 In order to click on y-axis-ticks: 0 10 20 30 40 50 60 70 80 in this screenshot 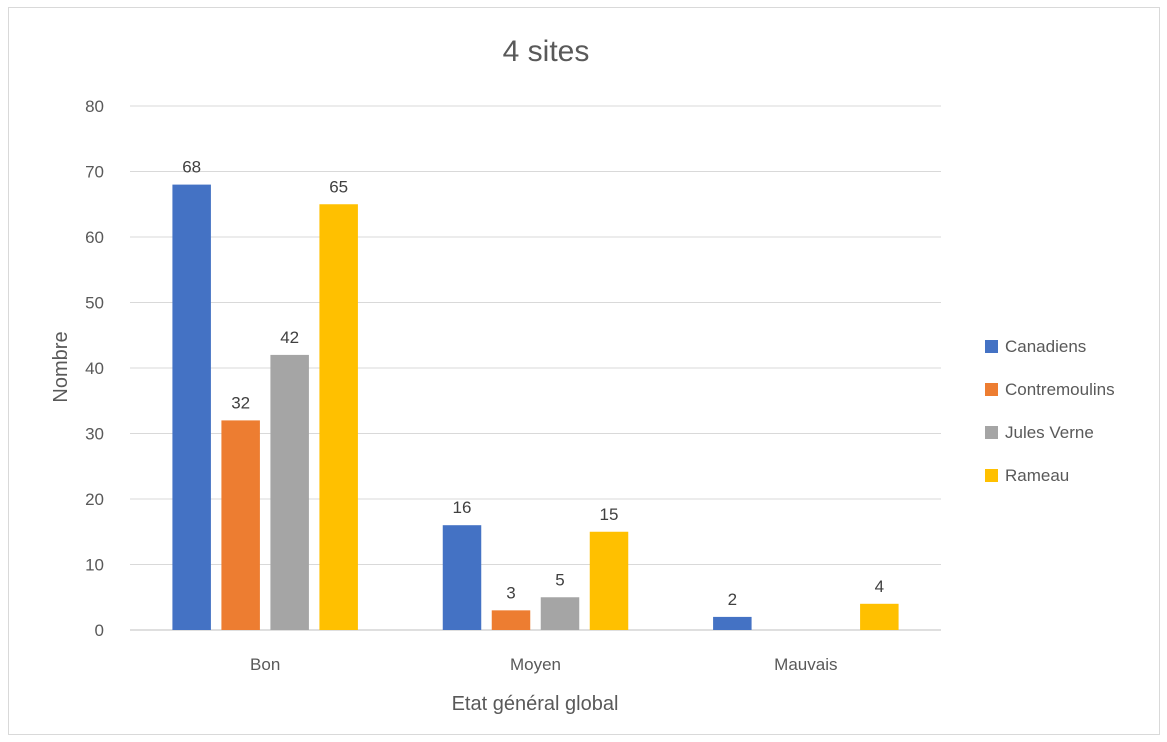, I will do `click(94, 368)`.